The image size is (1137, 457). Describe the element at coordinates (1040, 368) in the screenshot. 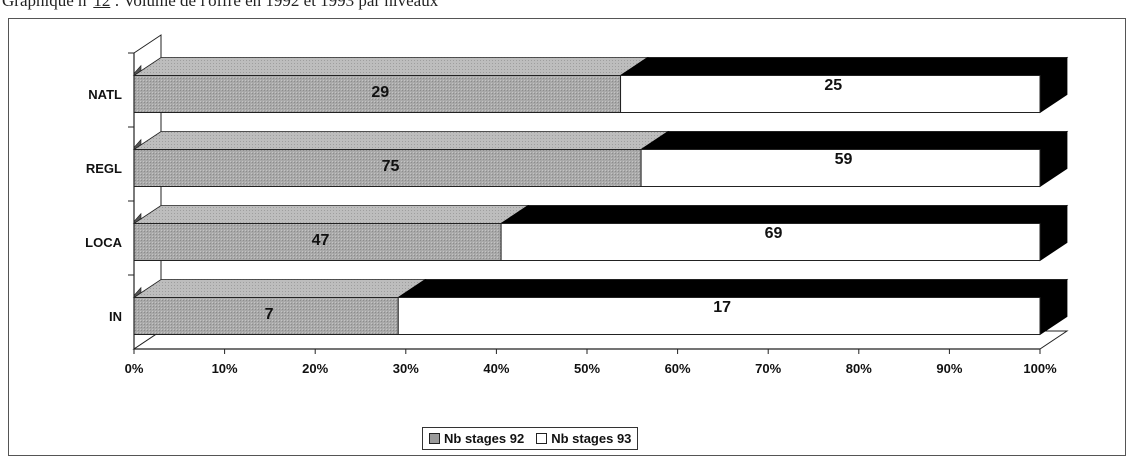

I see `x-tick-label: 100%` at that location.